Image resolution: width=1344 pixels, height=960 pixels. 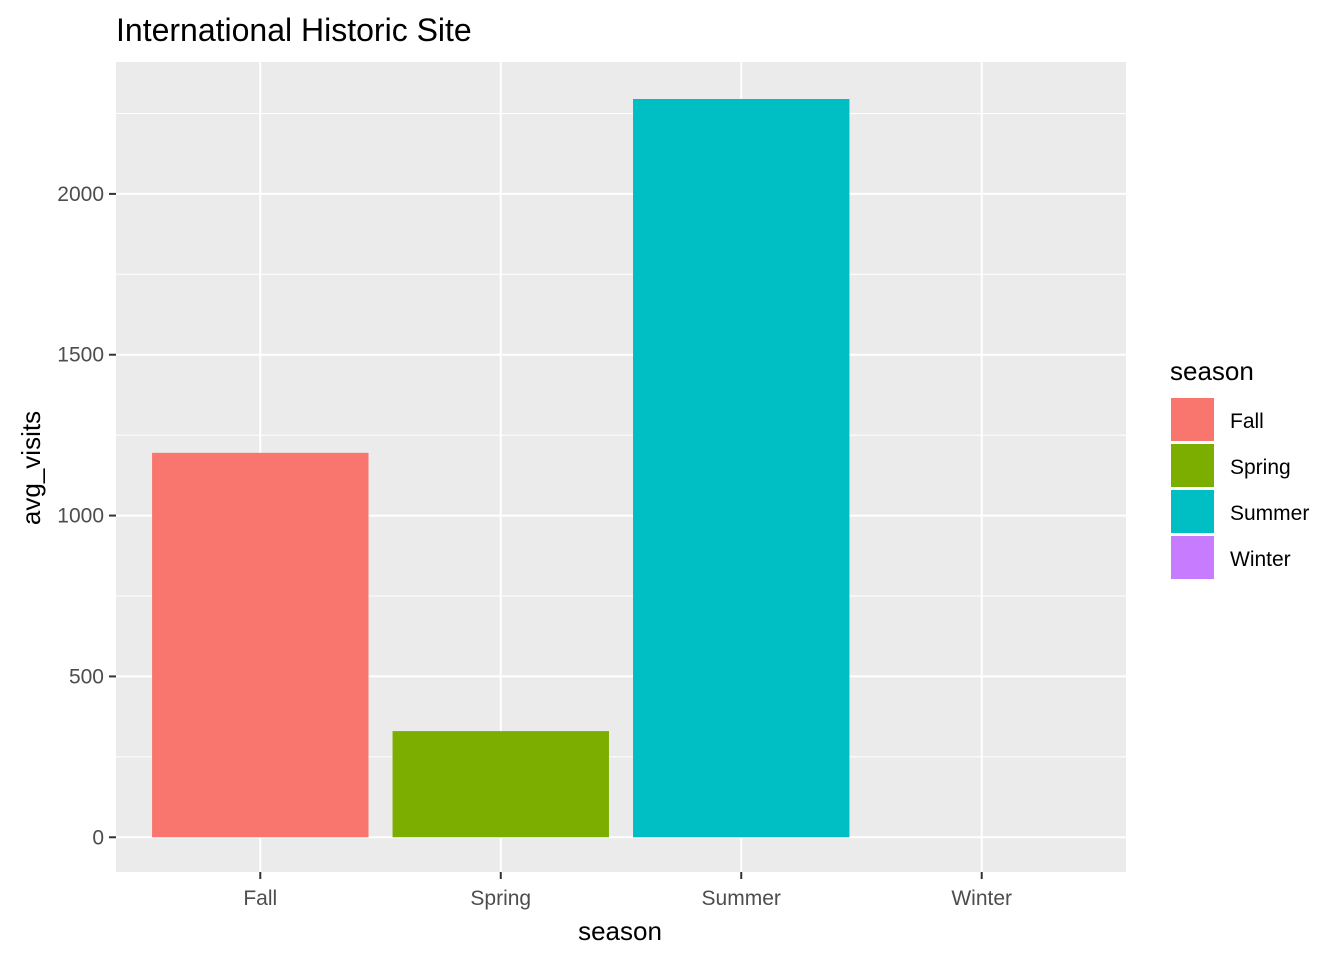 What do you see at coordinates (1192, 511) in the screenshot?
I see `legend-swatch-summer` at bounding box center [1192, 511].